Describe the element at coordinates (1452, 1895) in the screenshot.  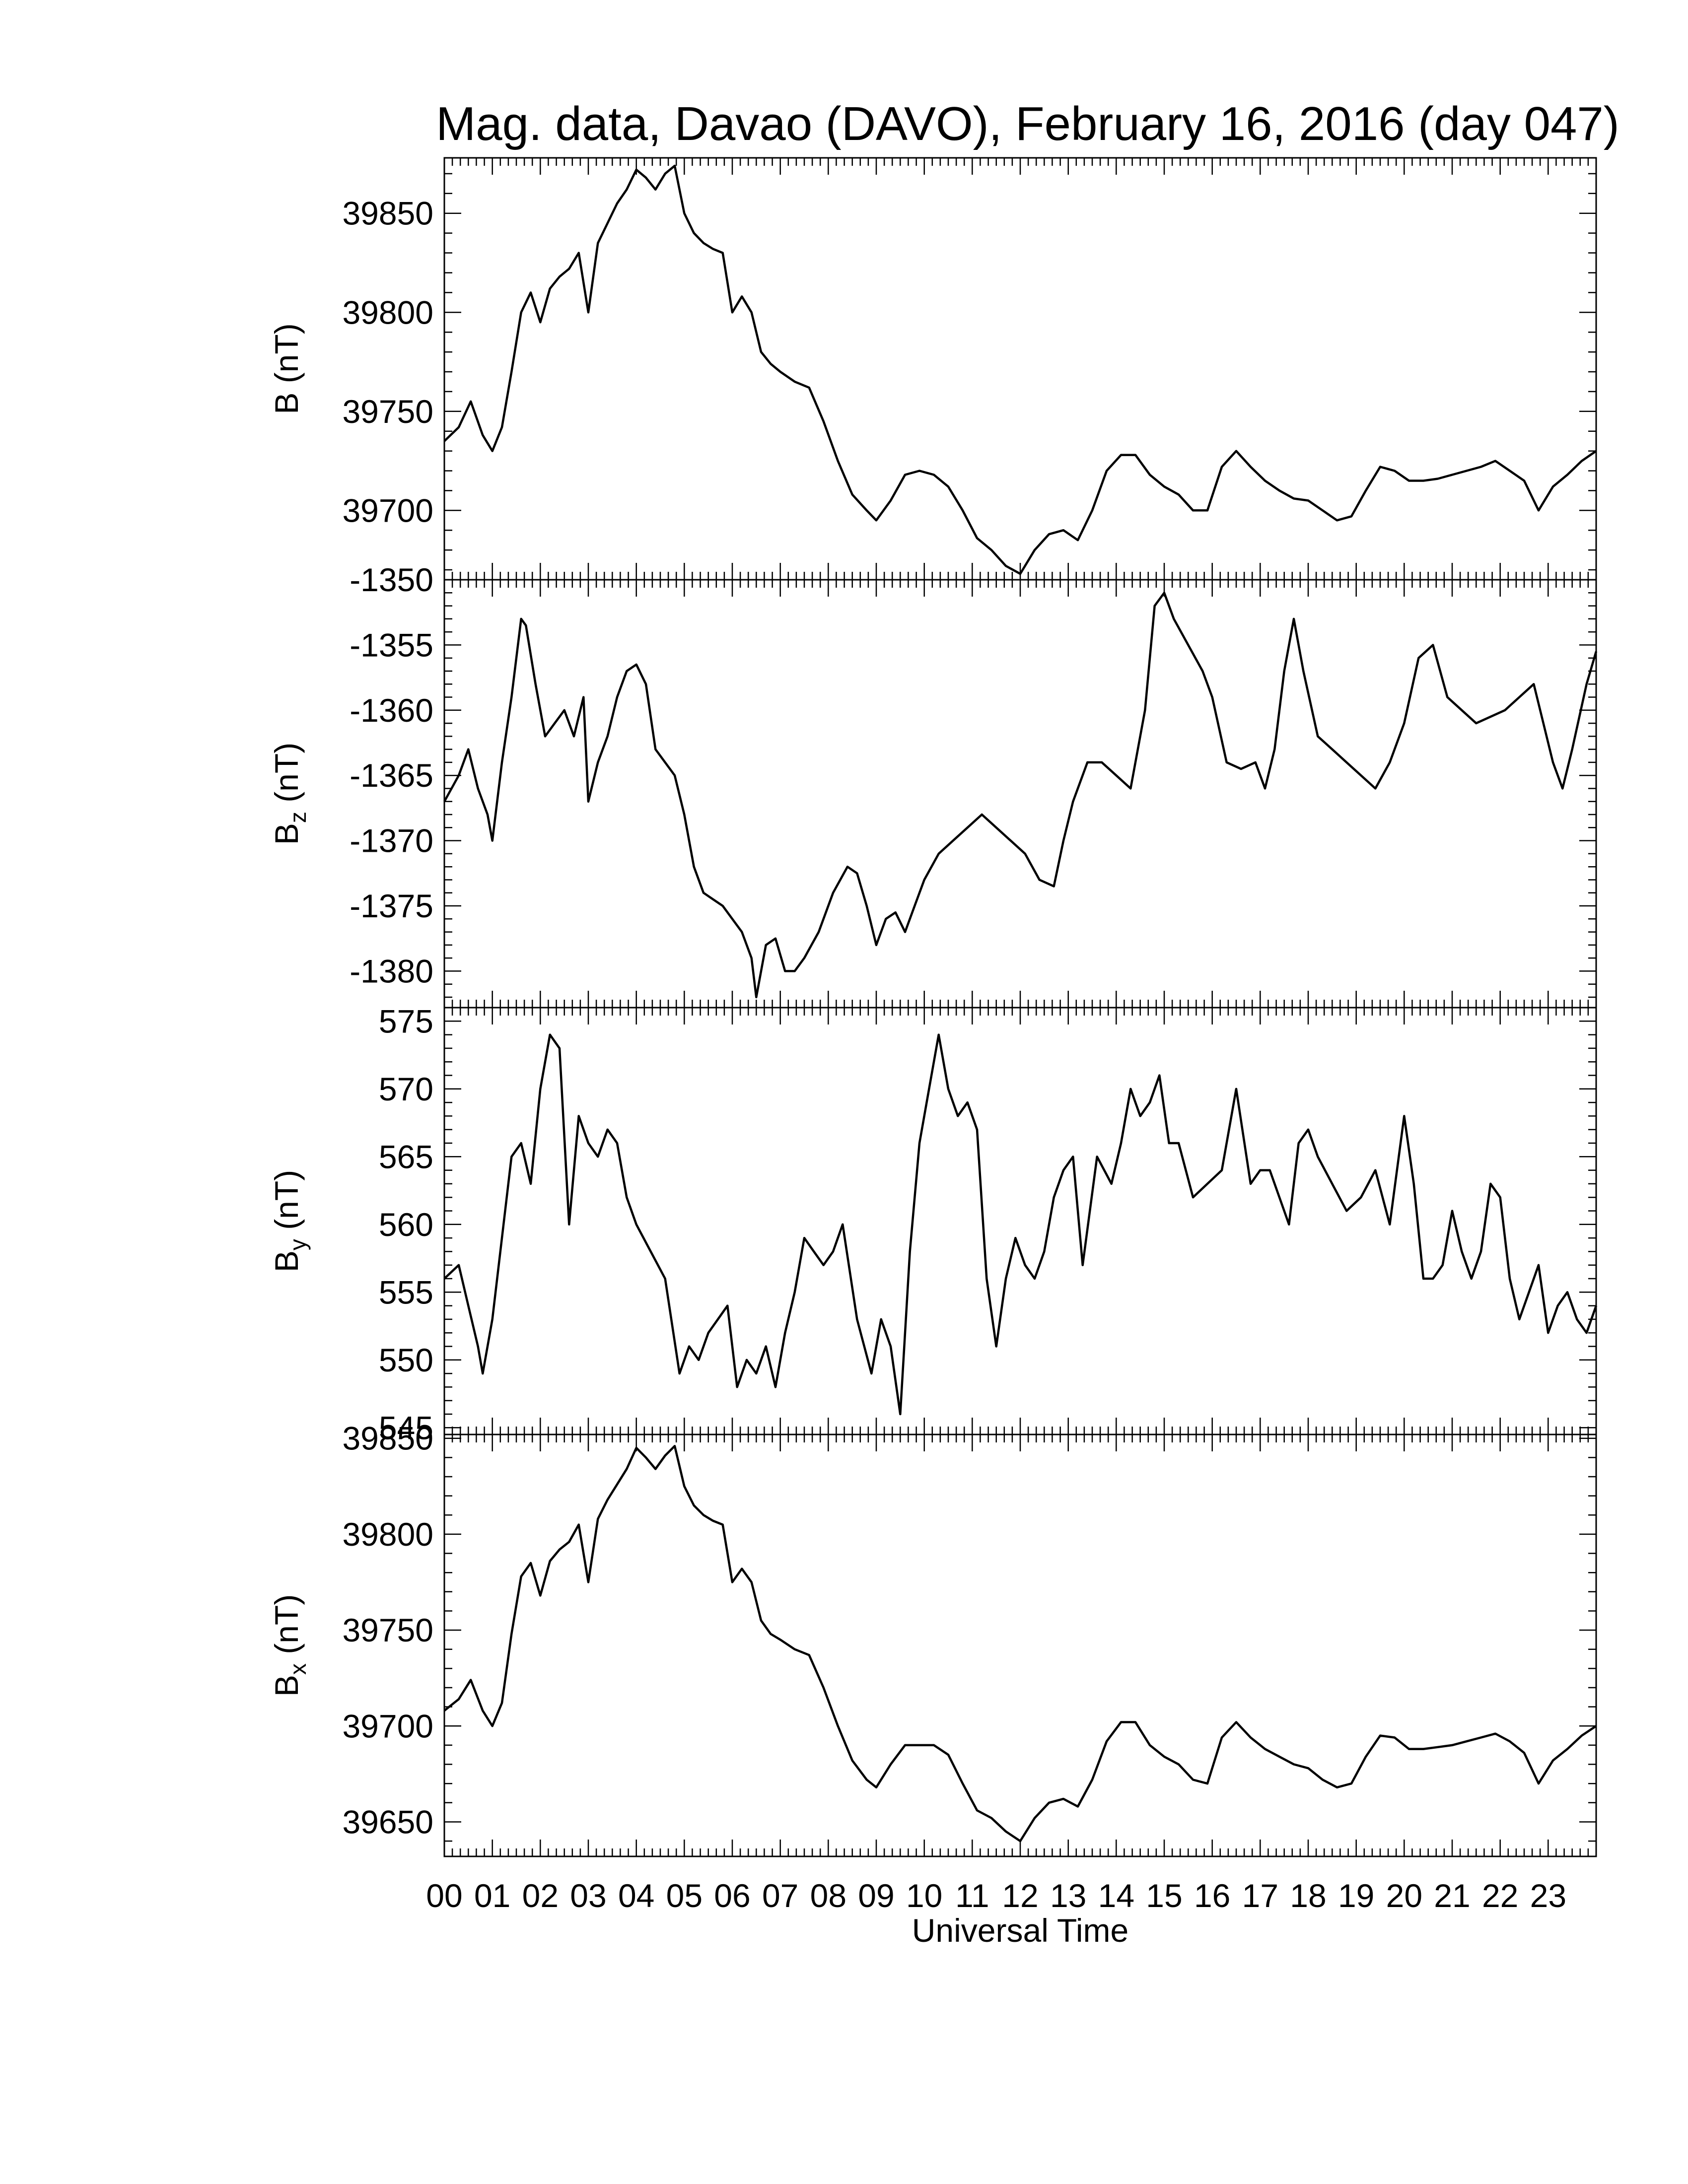
I see `x-tick-label: 21` at that location.